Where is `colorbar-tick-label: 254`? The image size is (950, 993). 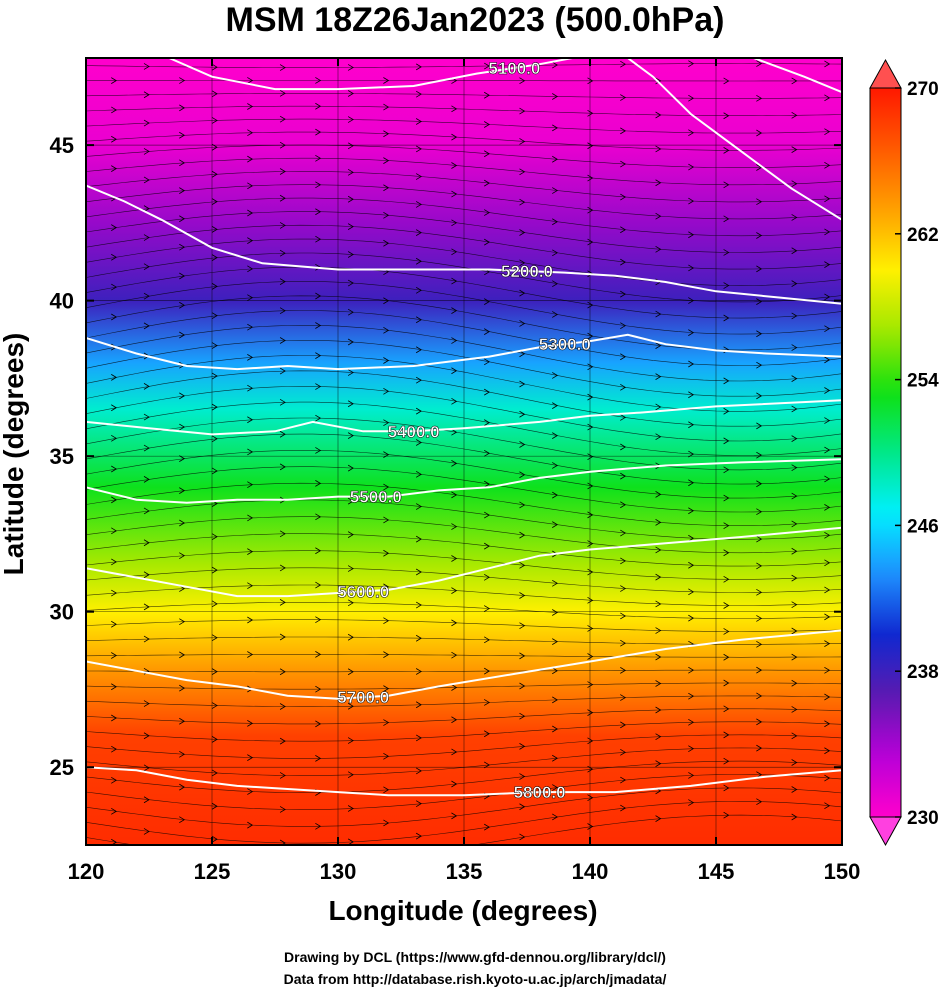 colorbar-tick-label: 254 is located at coordinates (923, 381).